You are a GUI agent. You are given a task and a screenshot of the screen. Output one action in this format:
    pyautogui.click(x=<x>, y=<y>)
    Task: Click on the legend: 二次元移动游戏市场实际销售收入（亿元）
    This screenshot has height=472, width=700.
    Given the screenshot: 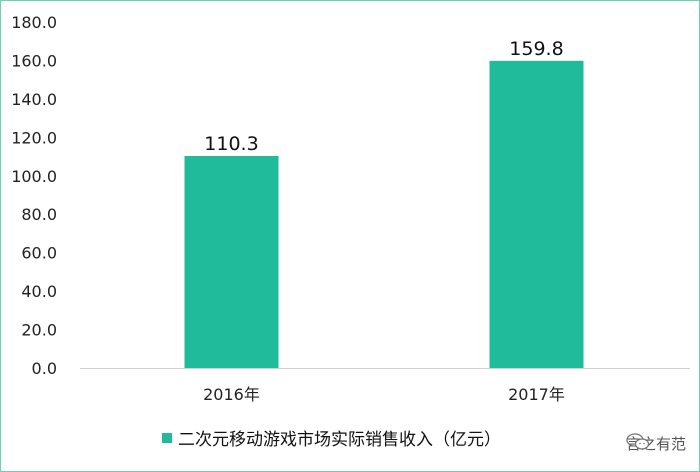 What is the action you would take?
    pyautogui.click(x=331, y=440)
    